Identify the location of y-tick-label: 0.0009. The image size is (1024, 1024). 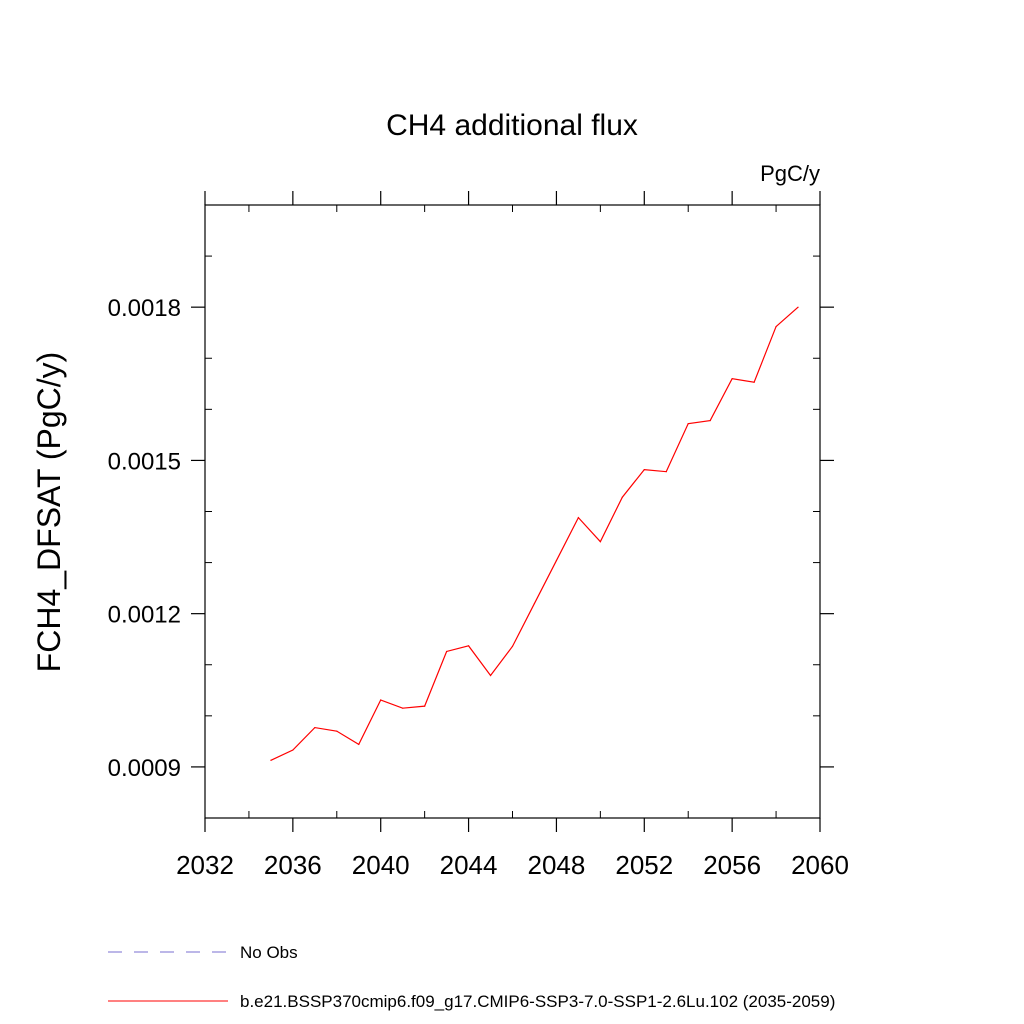
(144, 768).